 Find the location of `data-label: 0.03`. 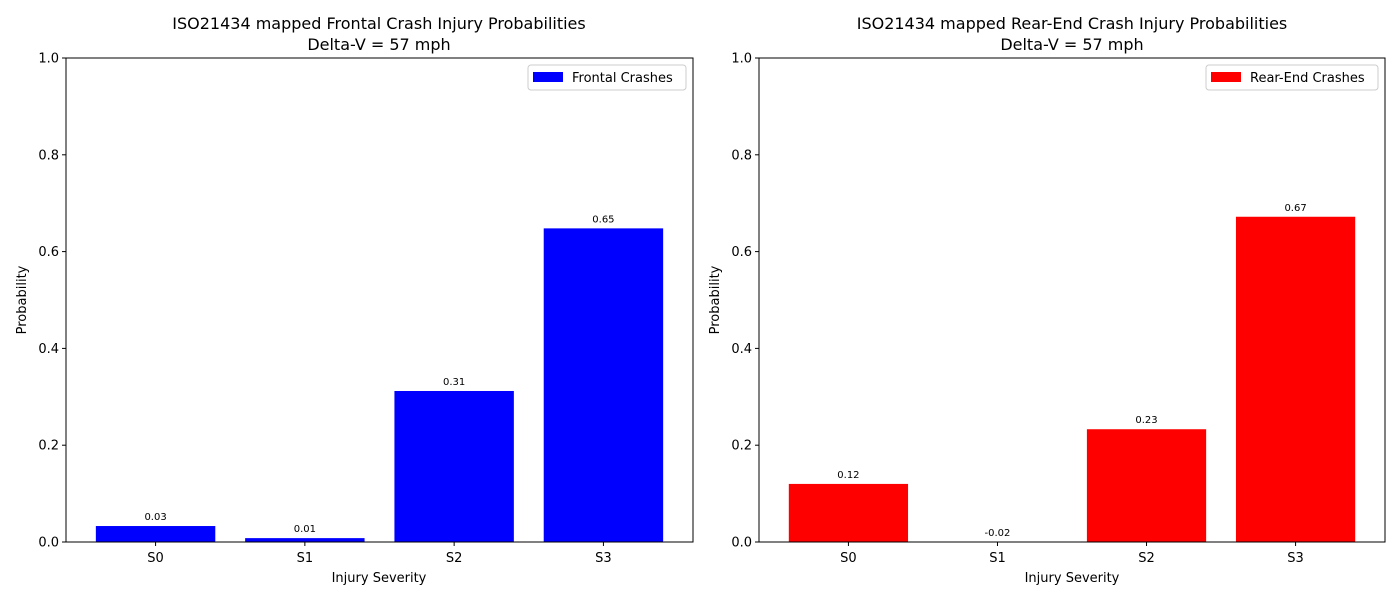

data-label: 0.03 is located at coordinates (155, 517).